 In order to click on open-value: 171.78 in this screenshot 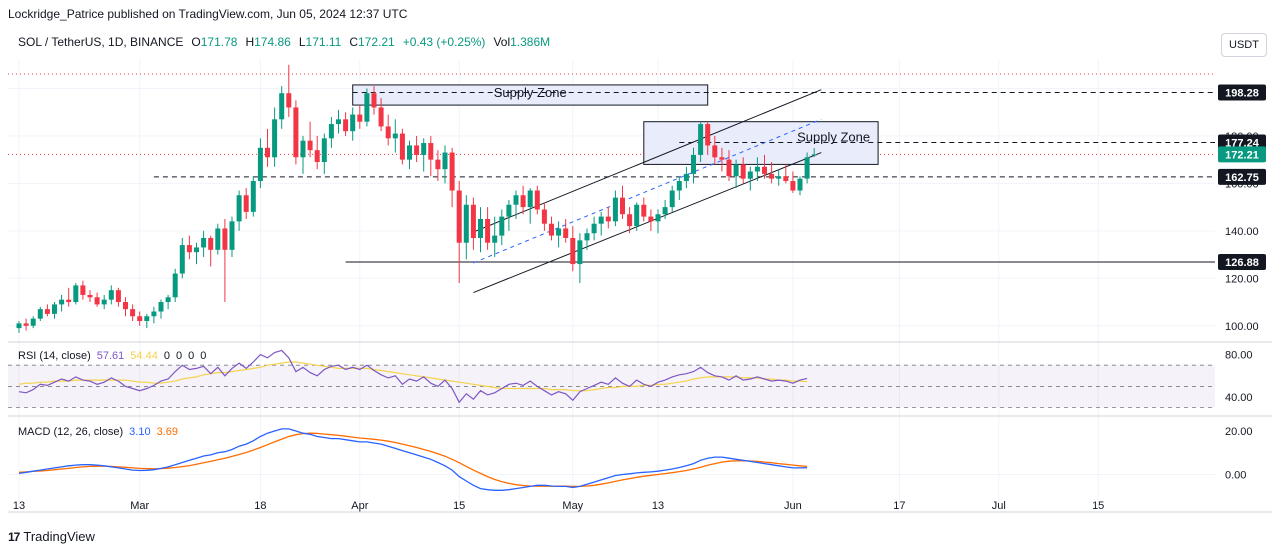, I will do `click(219, 42)`.